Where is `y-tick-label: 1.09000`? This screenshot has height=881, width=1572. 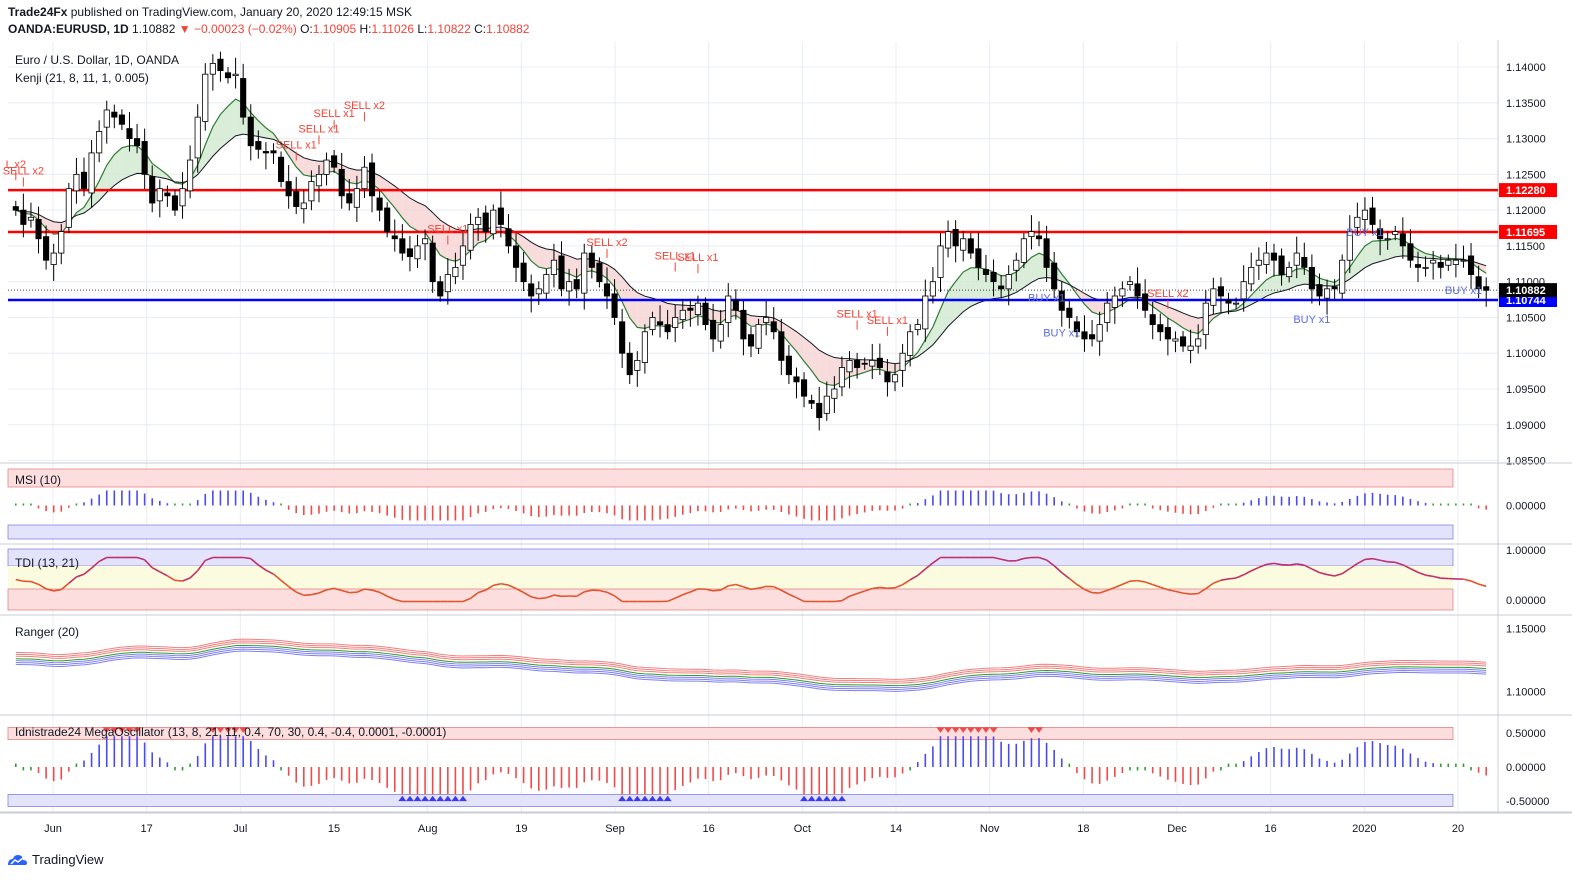
y-tick-label: 1.09000 is located at coordinates (1526, 426).